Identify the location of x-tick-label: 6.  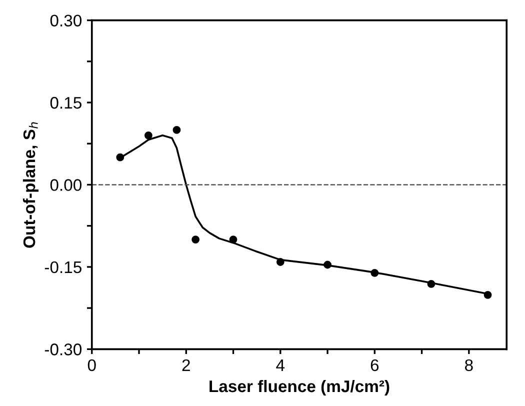
(374, 365).